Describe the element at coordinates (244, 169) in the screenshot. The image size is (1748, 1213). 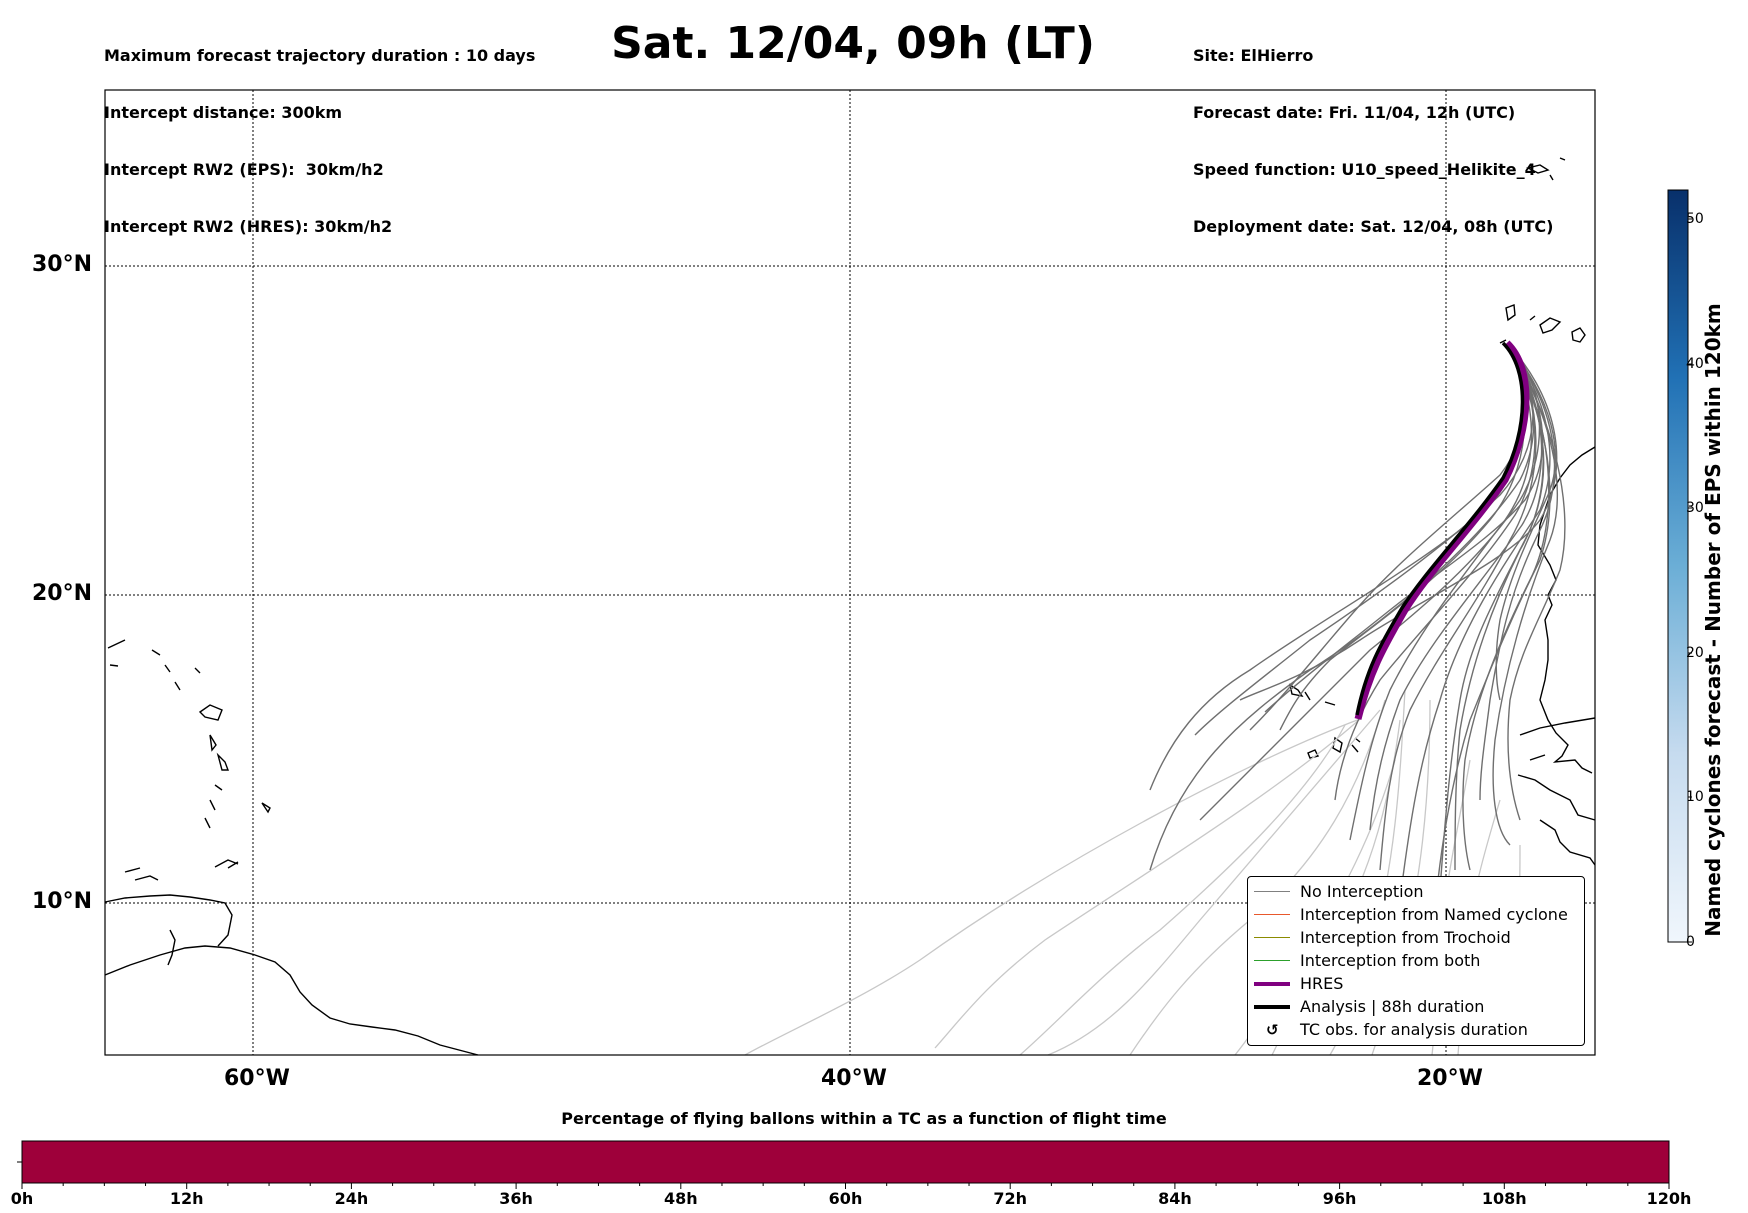
I see `intercept-eps-text: Intercept RW2 (EPS): 30km/h2` at that location.